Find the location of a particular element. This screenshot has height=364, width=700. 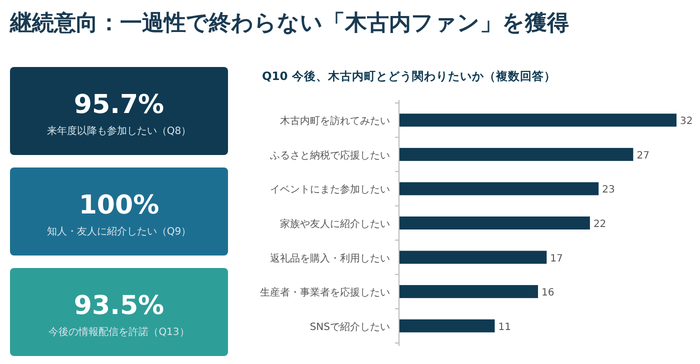

data-label: 23 is located at coordinates (608, 190).